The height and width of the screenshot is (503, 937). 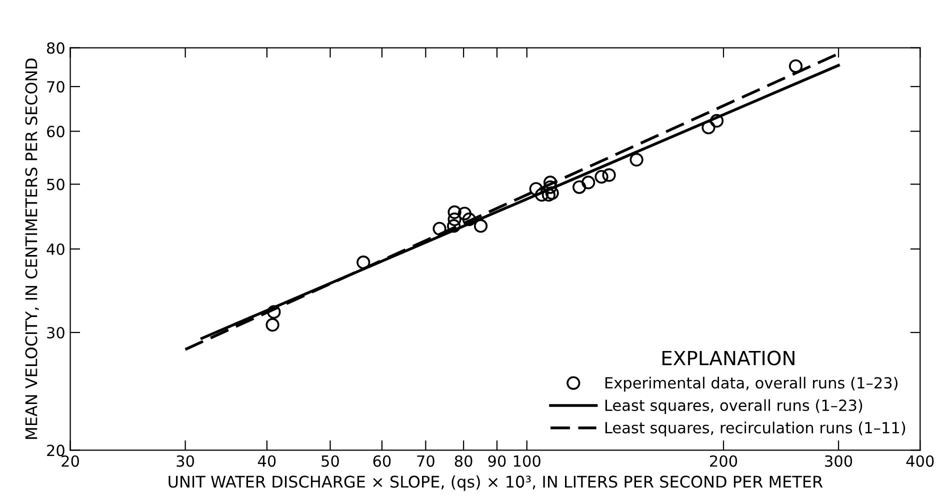 What do you see at coordinates (55, 450) in the screenshot?
I see `y-tick-label: 20` at bounding box center [55, 450].